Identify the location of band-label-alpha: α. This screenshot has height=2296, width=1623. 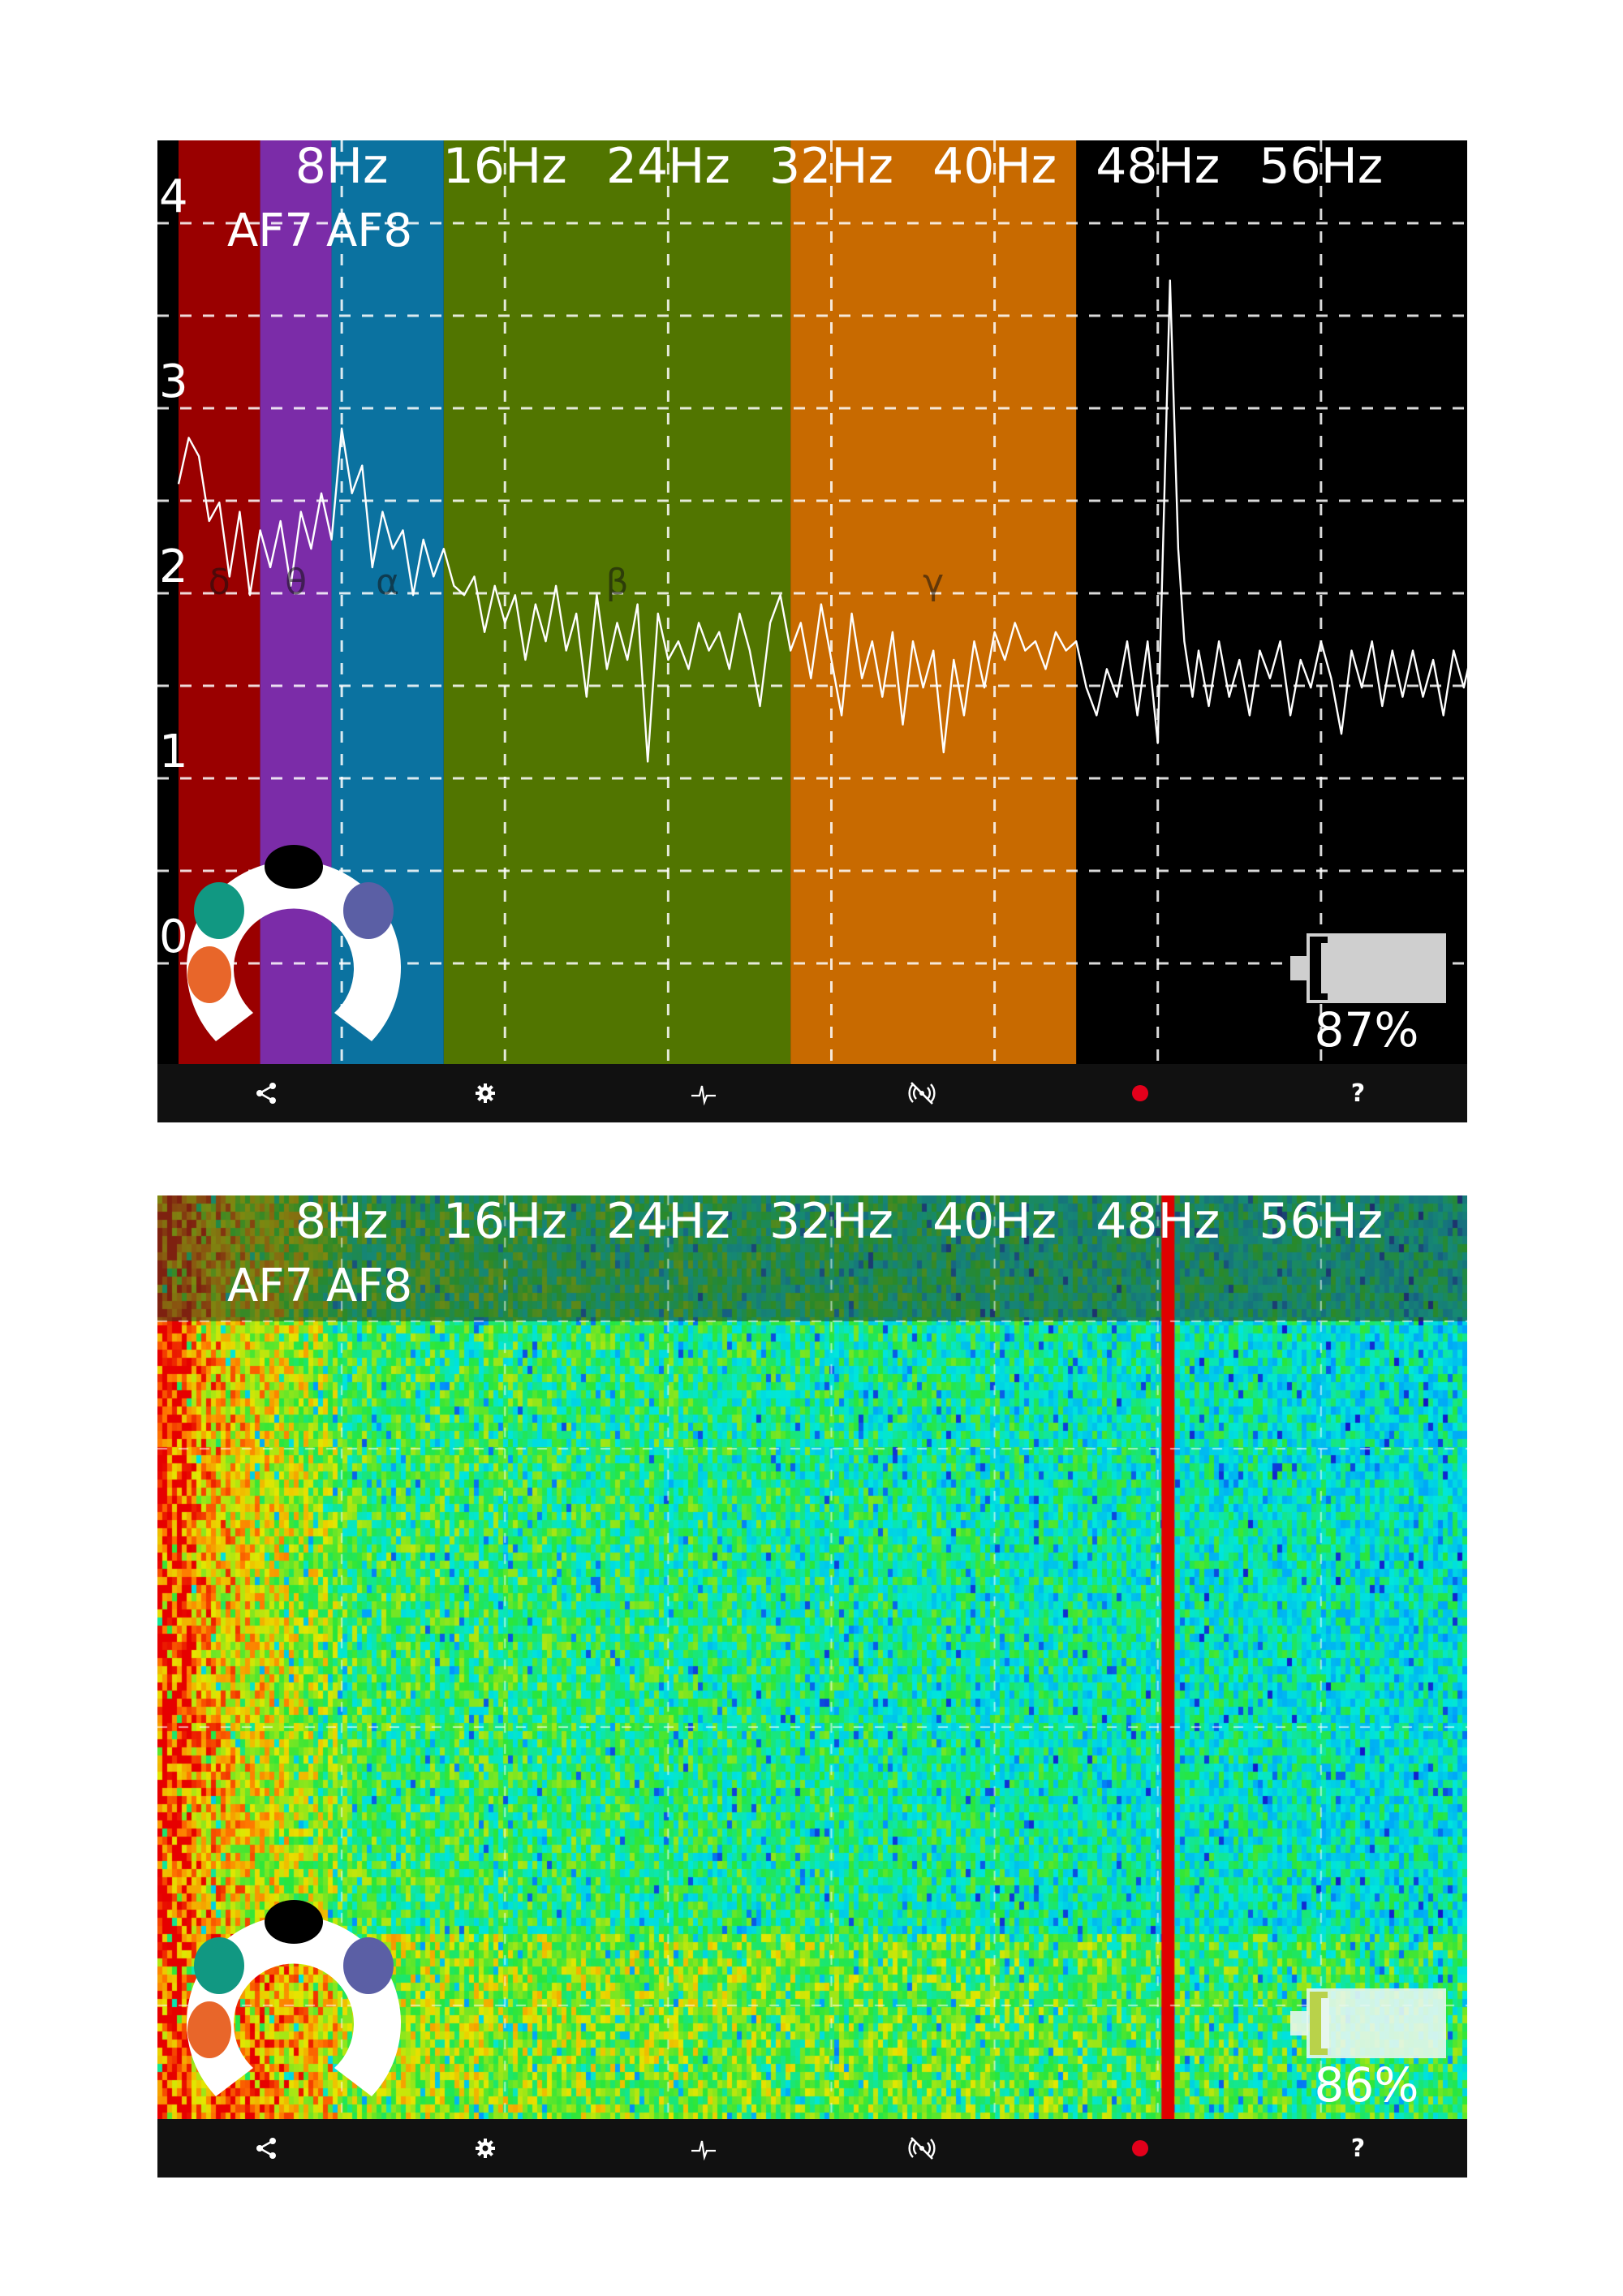
(388, 582).